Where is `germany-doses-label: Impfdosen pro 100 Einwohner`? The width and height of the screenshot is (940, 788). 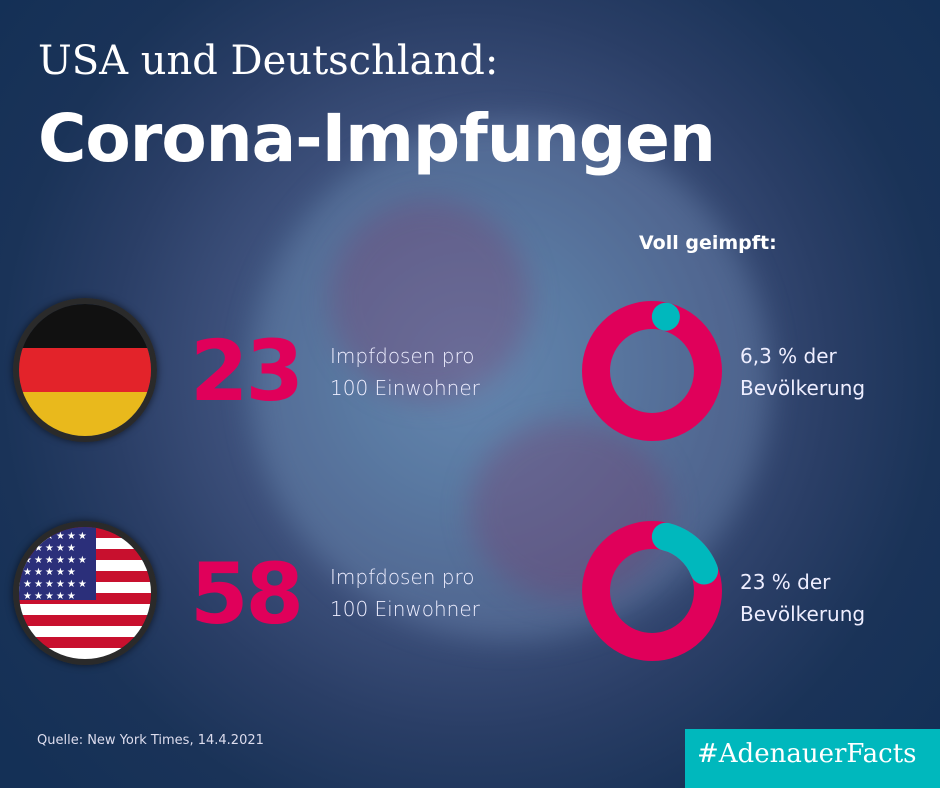 germany-doses-label: Impfdosen pro 100 Einwohner is located at coordinates (405, 372).